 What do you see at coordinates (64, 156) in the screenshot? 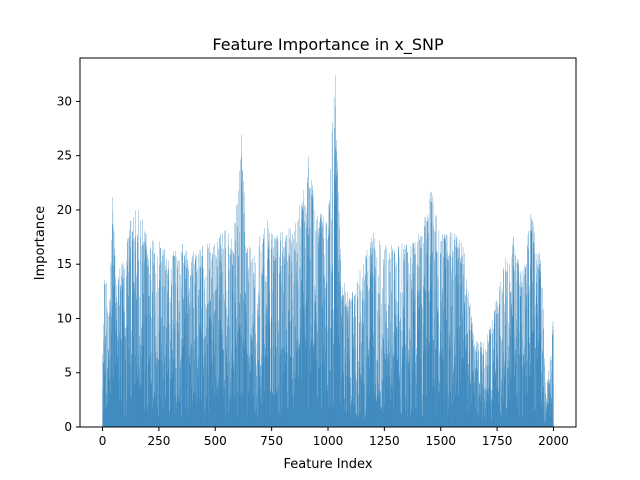
I see `y-tick-label: 25` at bounding box center [64, 156].